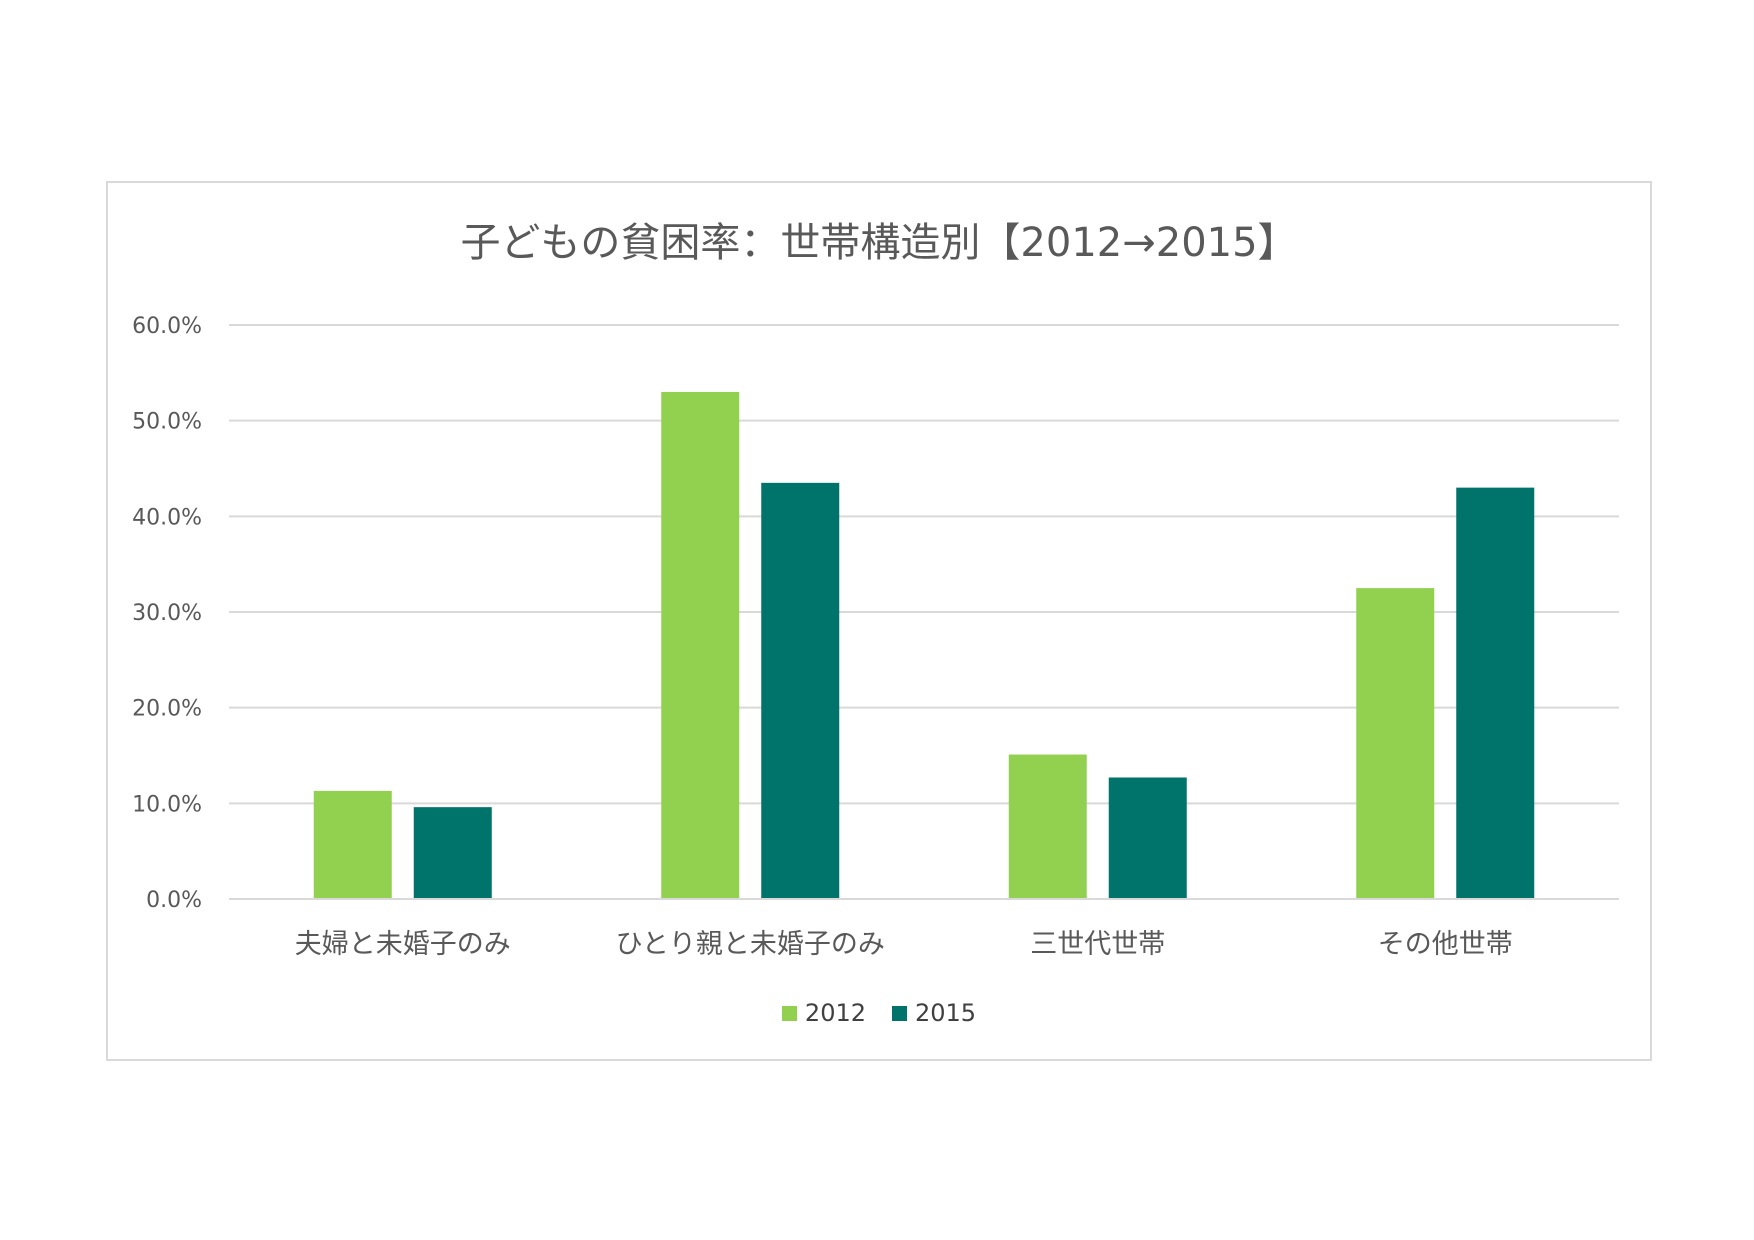 Image resolution: width=1754 pixels, height=1240 pixels. I want to click on legend-swatch-2015, so click(899, 1013).